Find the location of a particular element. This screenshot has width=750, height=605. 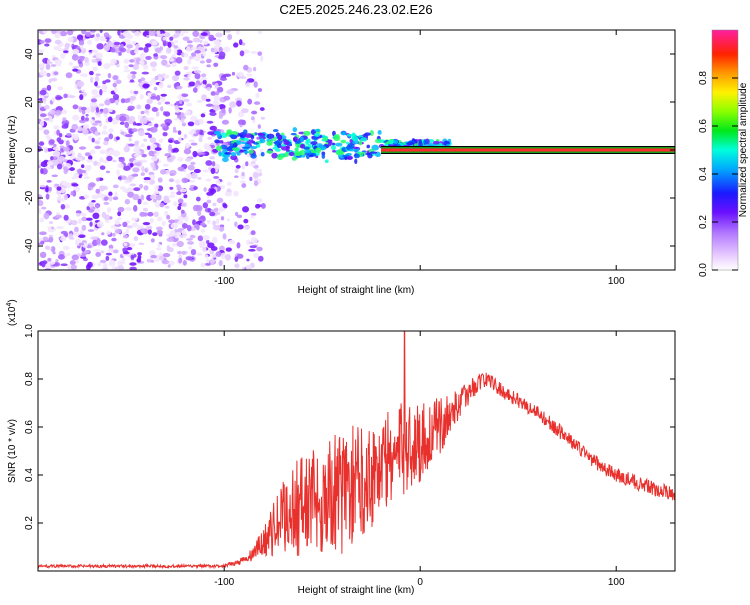

spectrogram-ytick-label: -20 is located at coordinates (29, 197).